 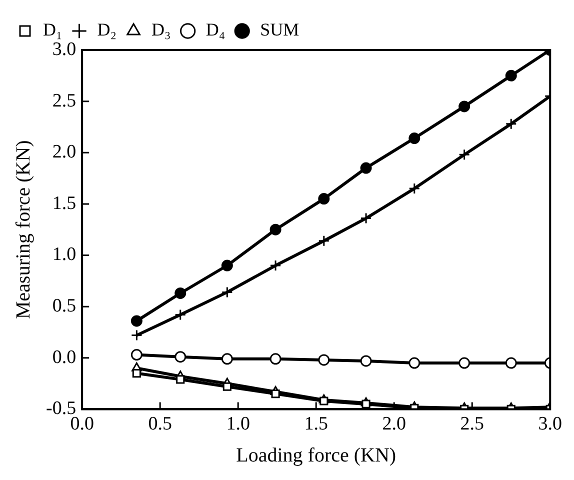 I want to click on legend-label: SUM, so click(x=280, y=30).